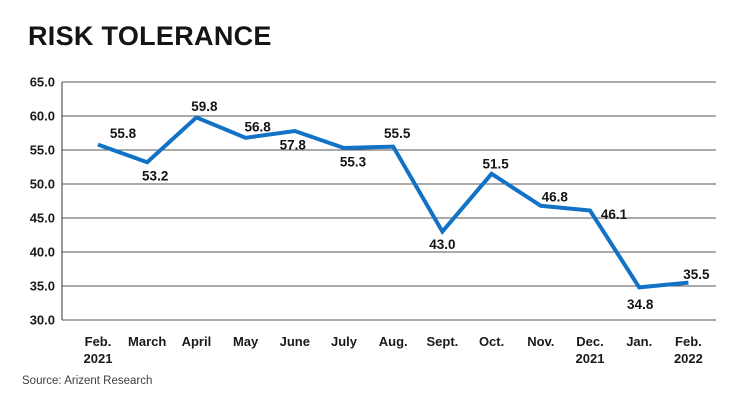 The image size is (740, 415). Describe the element at coordinates (696, 274) in the screenshot. I see `data-point-label: 35.5` at that location.